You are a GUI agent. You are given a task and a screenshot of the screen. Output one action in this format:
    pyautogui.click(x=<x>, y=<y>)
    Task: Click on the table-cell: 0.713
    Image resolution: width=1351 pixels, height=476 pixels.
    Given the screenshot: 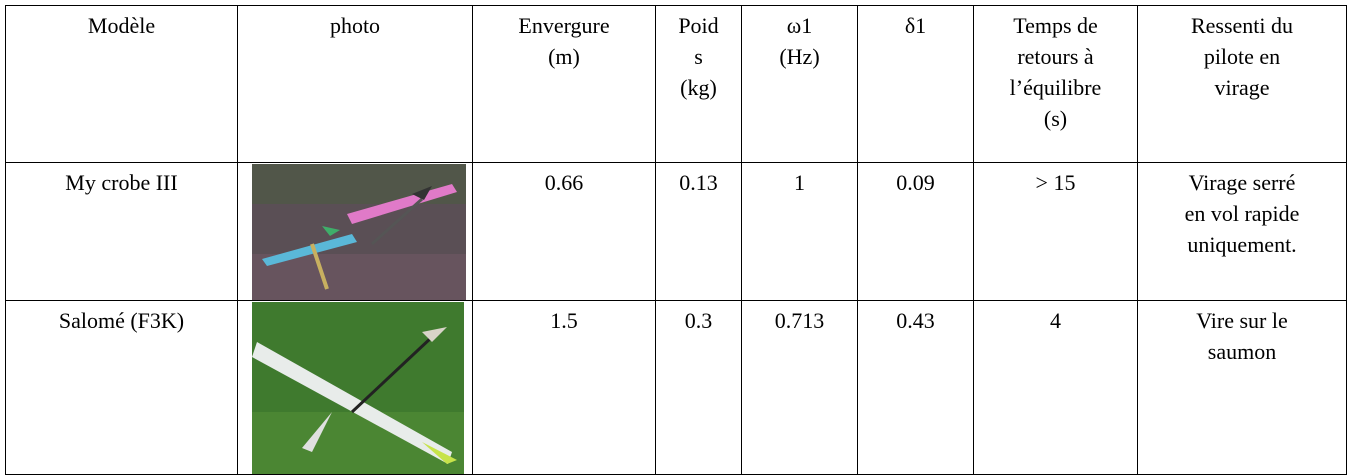 What is the action you would take?
    pyautogui.click(x=799, y=387)
    